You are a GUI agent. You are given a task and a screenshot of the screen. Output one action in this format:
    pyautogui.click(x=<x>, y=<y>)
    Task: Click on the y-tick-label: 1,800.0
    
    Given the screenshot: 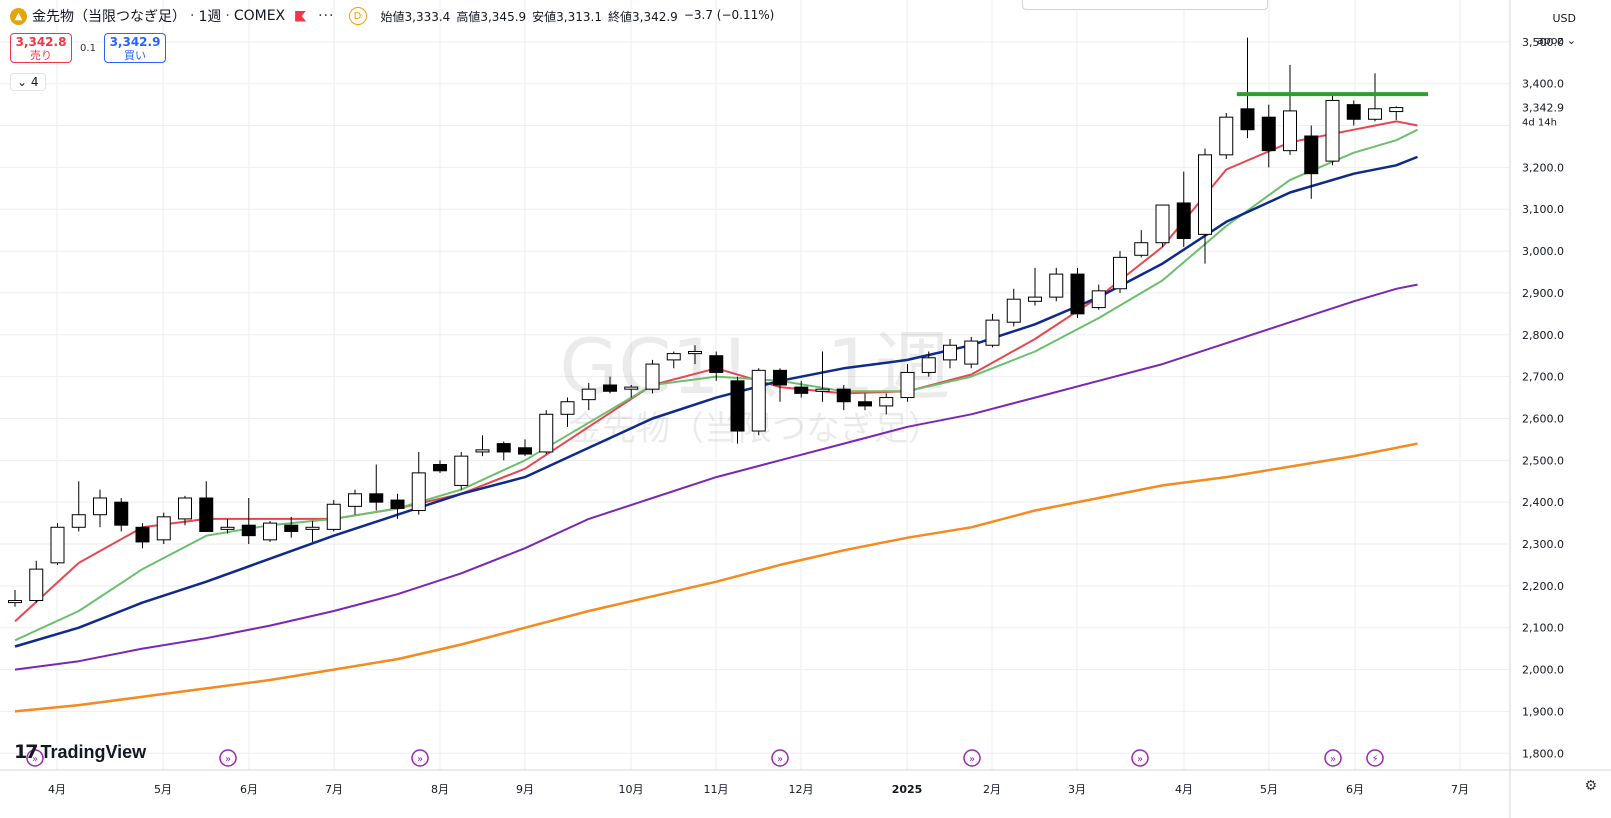 What is the action you would take?
    pyautogui.click(x=1543, y=753)
    